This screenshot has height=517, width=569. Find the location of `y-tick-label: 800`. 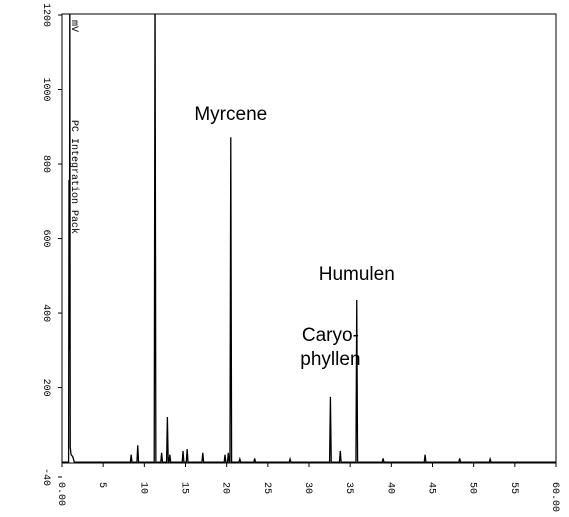

y-tick-label: 800 is located at coordinates (45, 164).